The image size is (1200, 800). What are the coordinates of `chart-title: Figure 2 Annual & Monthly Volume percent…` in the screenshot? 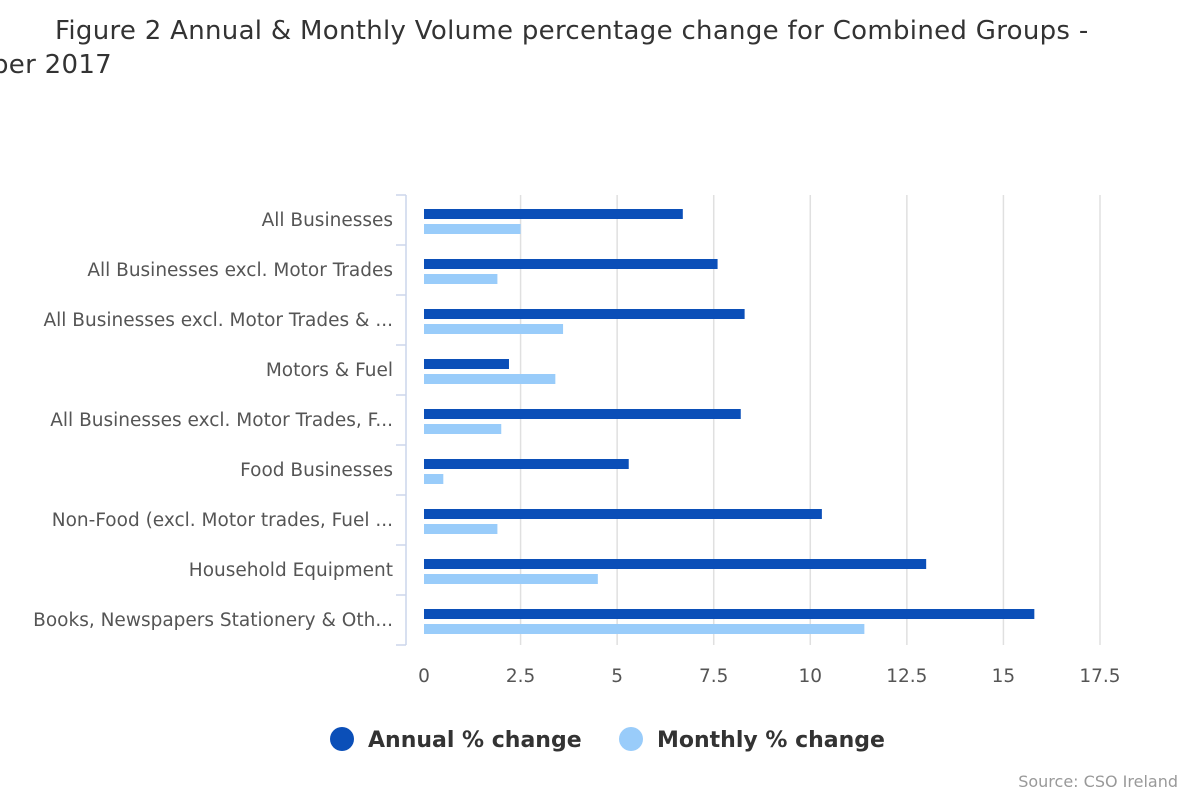 It's located at (572, 31).